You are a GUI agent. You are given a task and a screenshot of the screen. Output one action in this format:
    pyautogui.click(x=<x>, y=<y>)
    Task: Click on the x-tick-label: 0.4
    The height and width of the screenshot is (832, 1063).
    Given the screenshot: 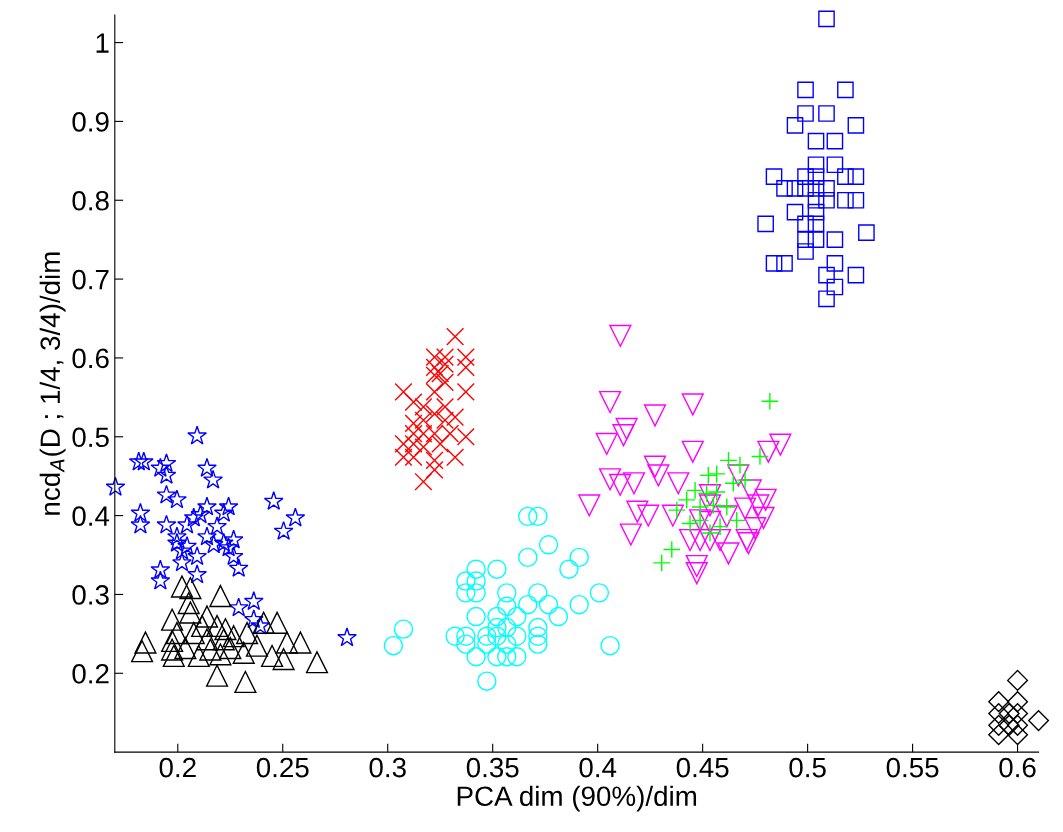 What is the action you would take?
    pyautogui.click(x=598, y=767)
    